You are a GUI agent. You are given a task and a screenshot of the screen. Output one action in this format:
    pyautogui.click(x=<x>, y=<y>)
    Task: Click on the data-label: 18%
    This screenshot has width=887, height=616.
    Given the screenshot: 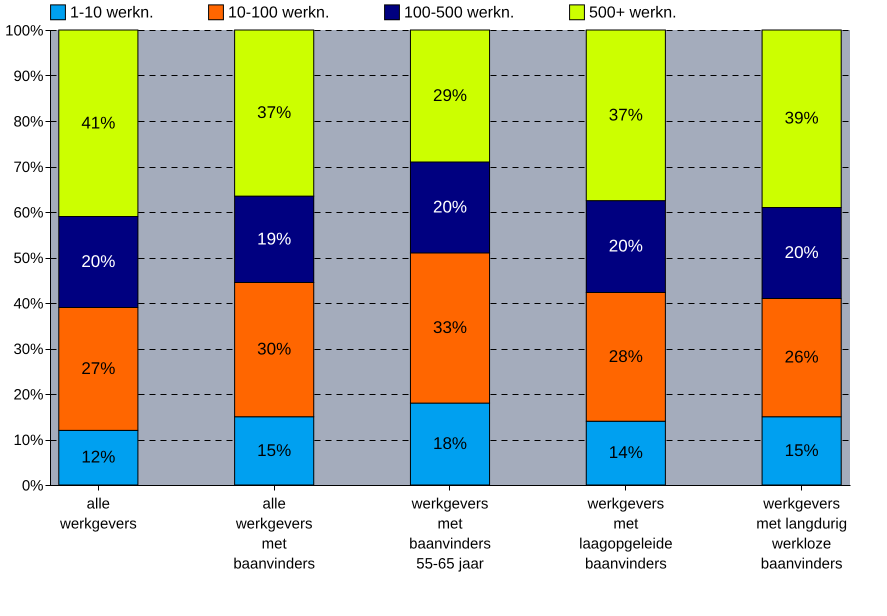 What is the action you would take?
    pyautogui.click(x=450, y=444)
    